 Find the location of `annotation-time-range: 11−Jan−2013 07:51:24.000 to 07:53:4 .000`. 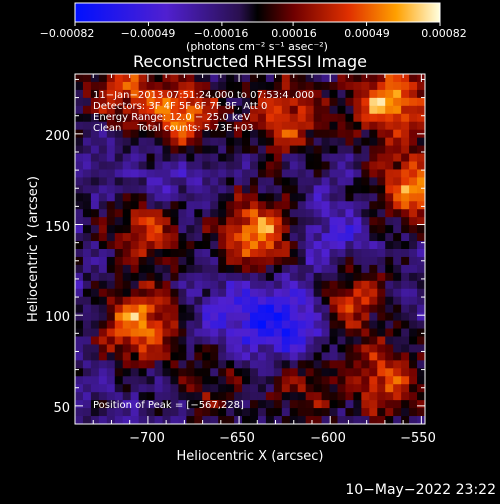

annotation-time-range: 11−Jan−2013 07:51:24.000 to 07:53:4 .000 is located at coordinates (203, 95).